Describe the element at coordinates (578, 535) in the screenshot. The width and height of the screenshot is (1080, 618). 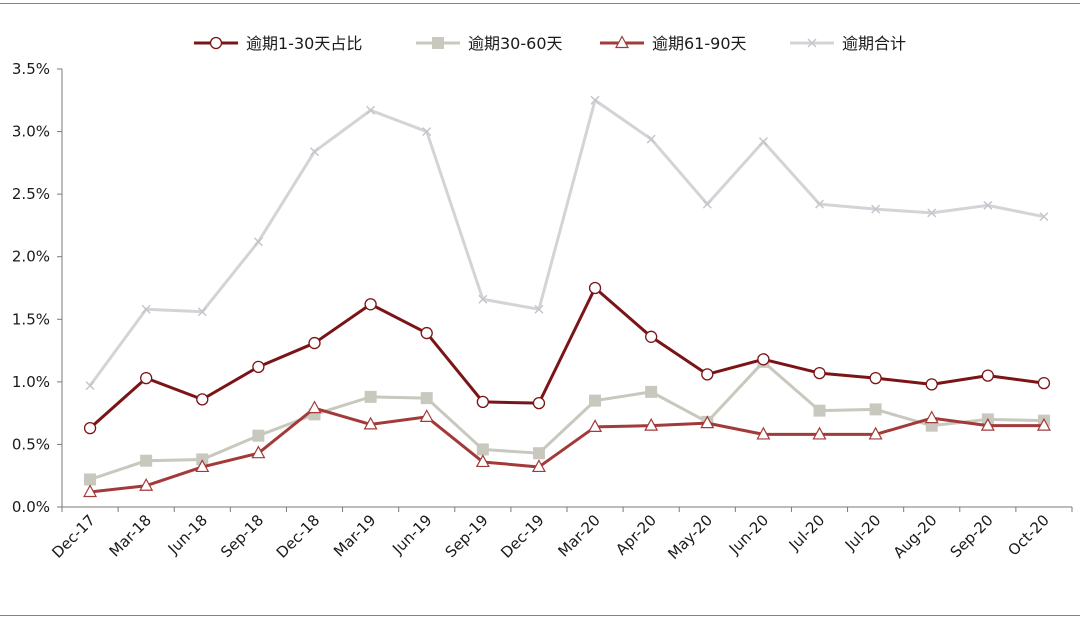
I see `x-tick-label: Mar-20` at that location.